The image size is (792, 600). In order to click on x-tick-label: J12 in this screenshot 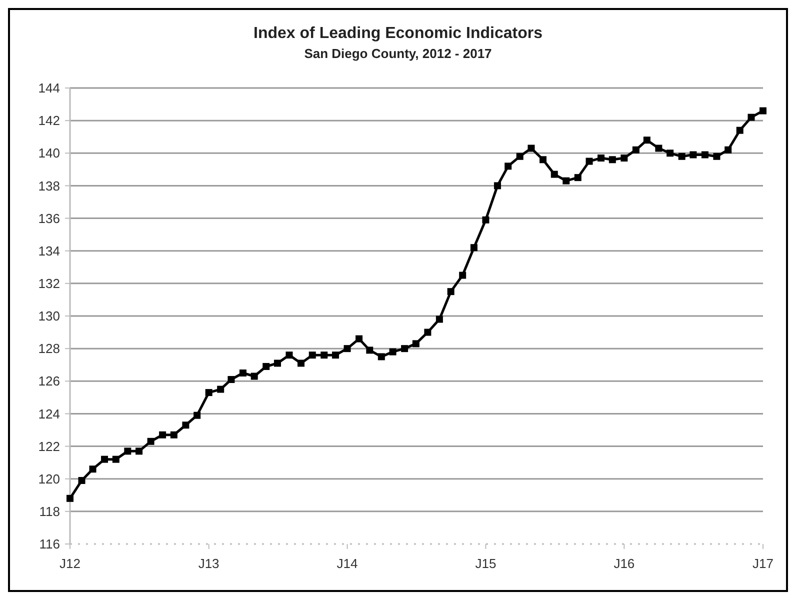, I will do `click(70, 563)`.